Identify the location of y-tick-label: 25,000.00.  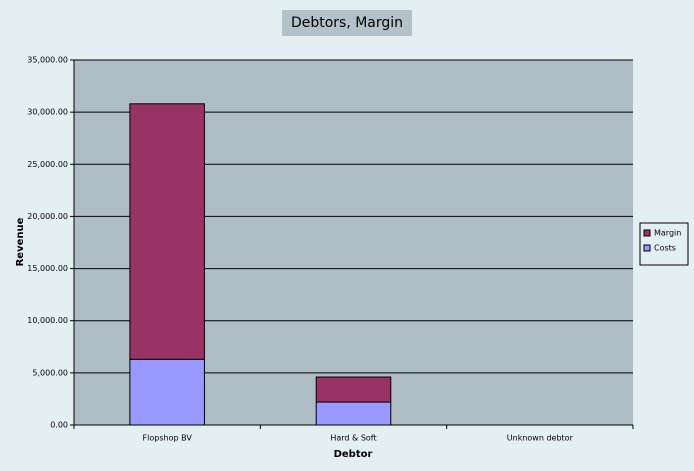
(47, 164).